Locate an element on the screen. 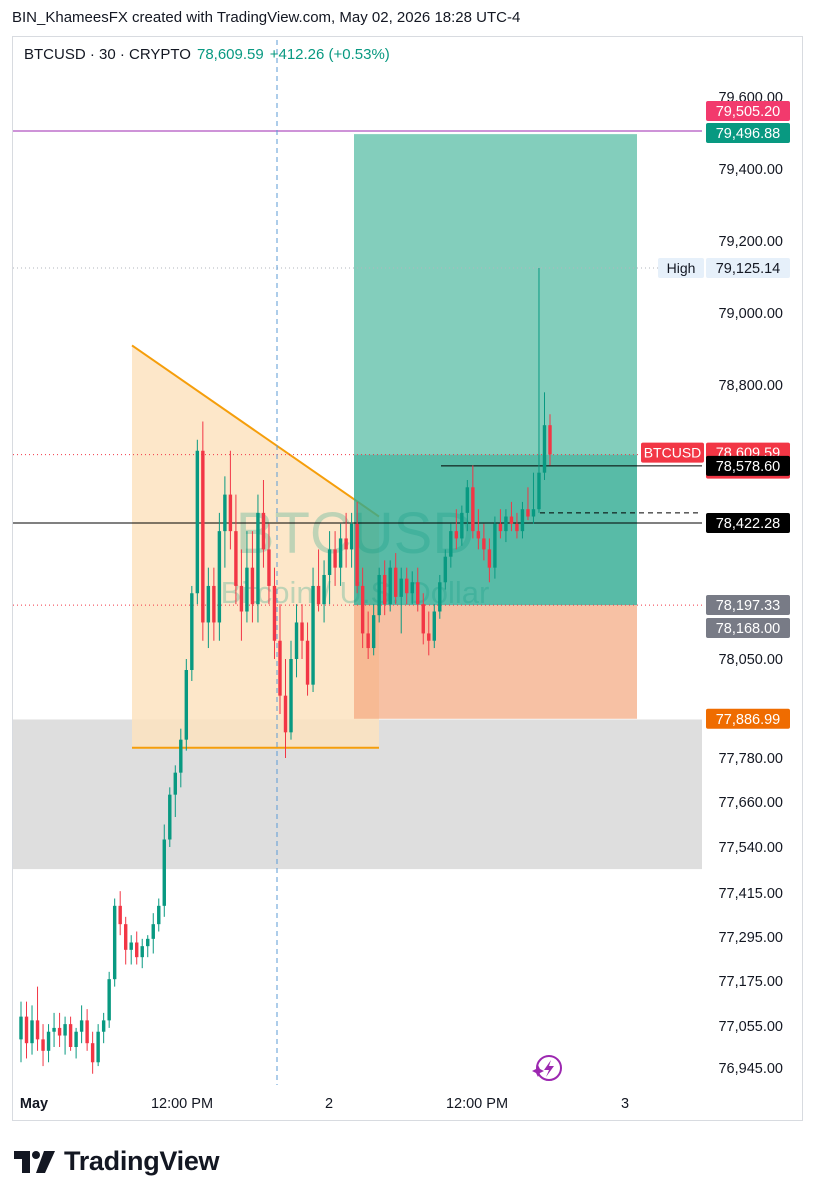  legend-symbol: BTCUSD · 30 · CRYPTO is located at coordinates (107, 54).